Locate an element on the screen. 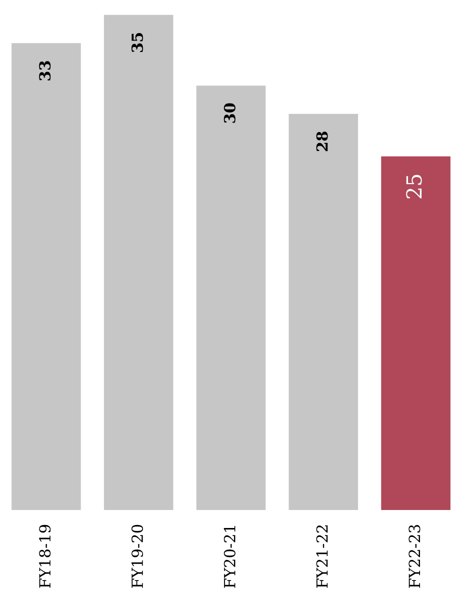 The image size is (462, 604). data-label: 33 is located at coordinates (45, 70).